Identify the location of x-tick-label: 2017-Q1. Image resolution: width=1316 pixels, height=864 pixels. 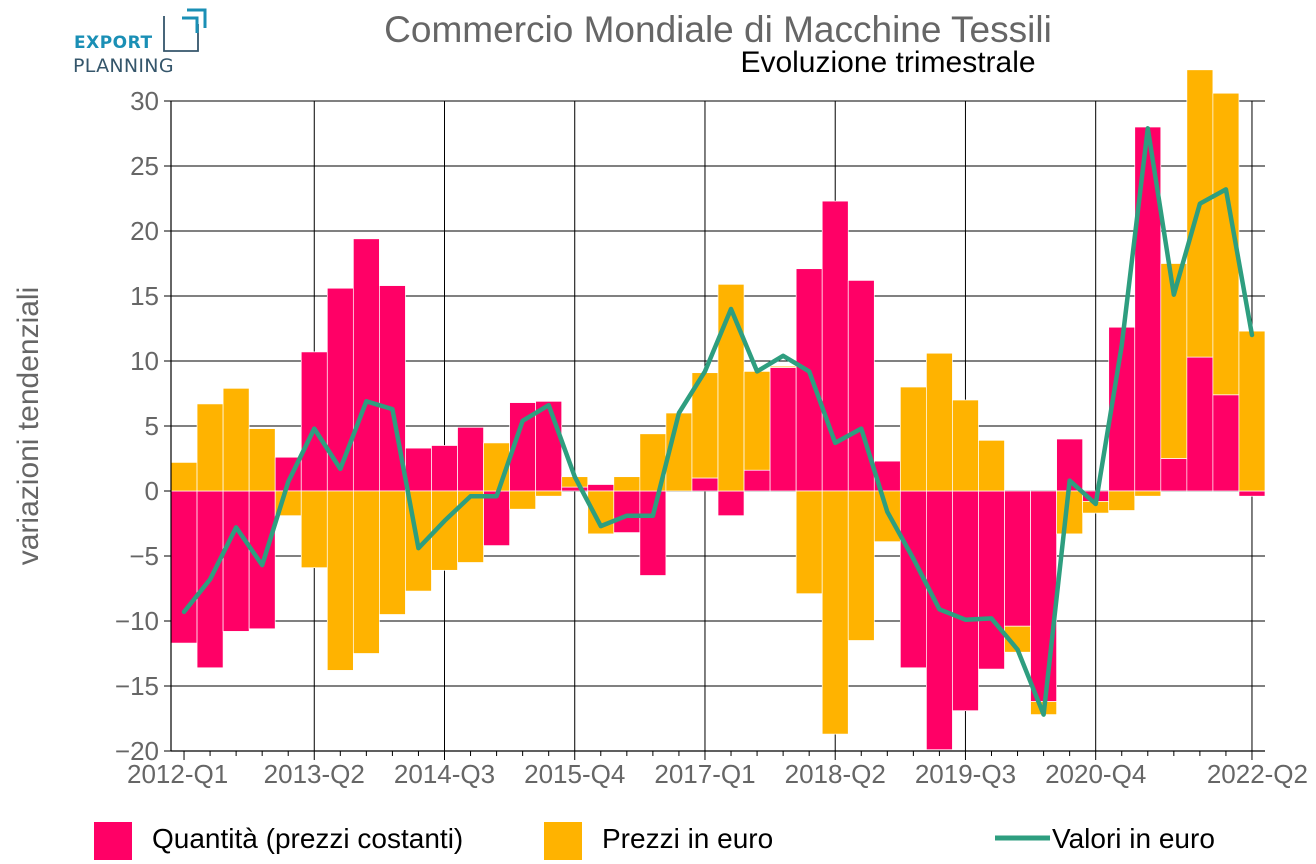
(704, 774).